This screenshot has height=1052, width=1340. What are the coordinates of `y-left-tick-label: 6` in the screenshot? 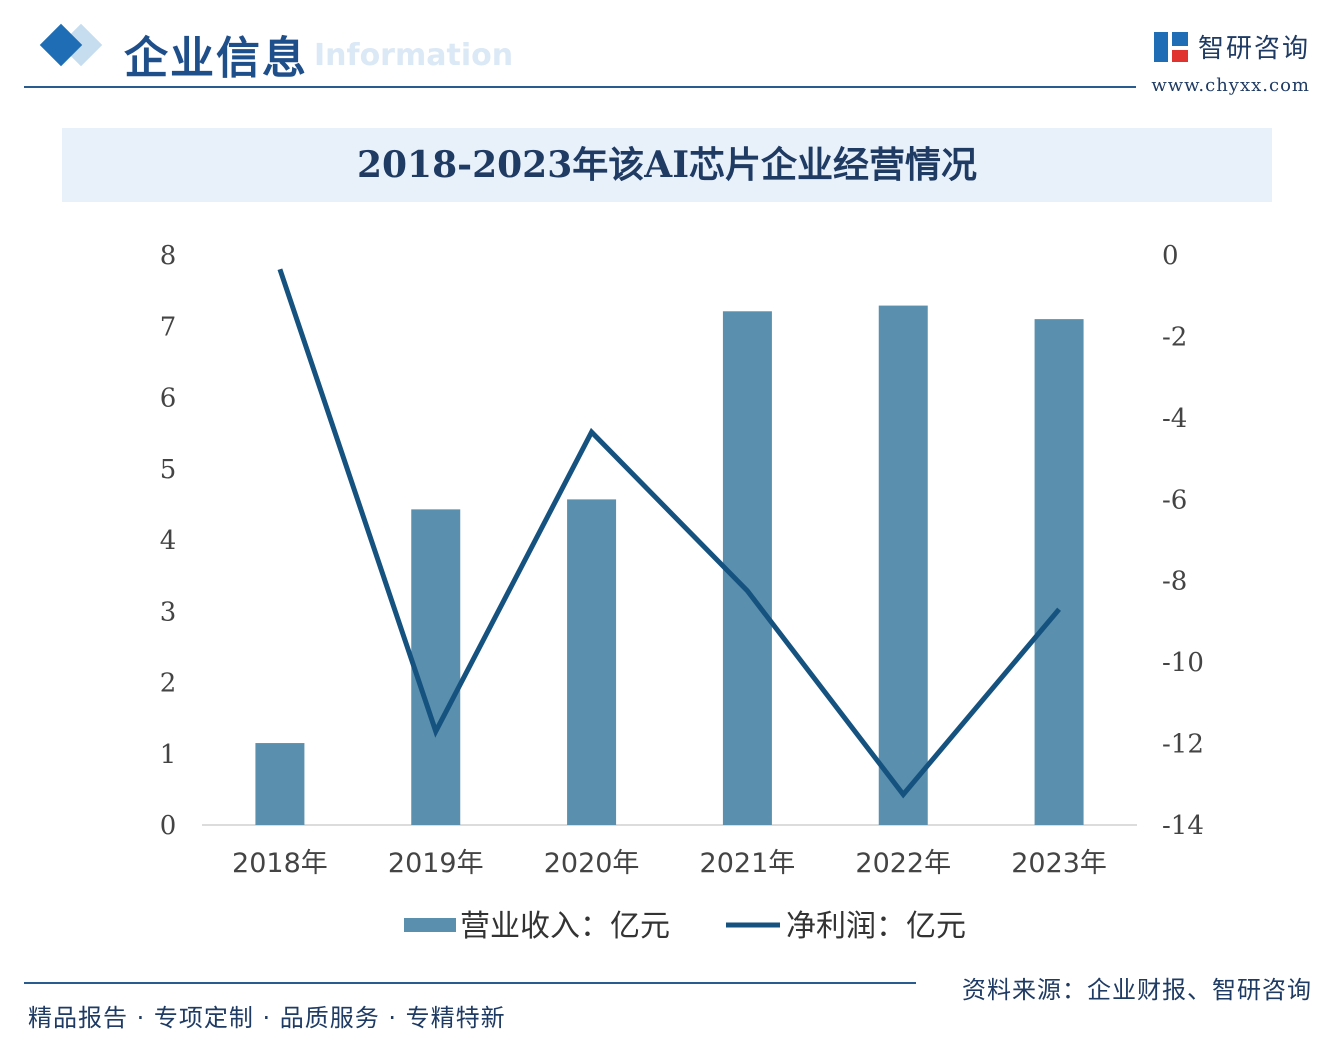 It's located at (168, 399).